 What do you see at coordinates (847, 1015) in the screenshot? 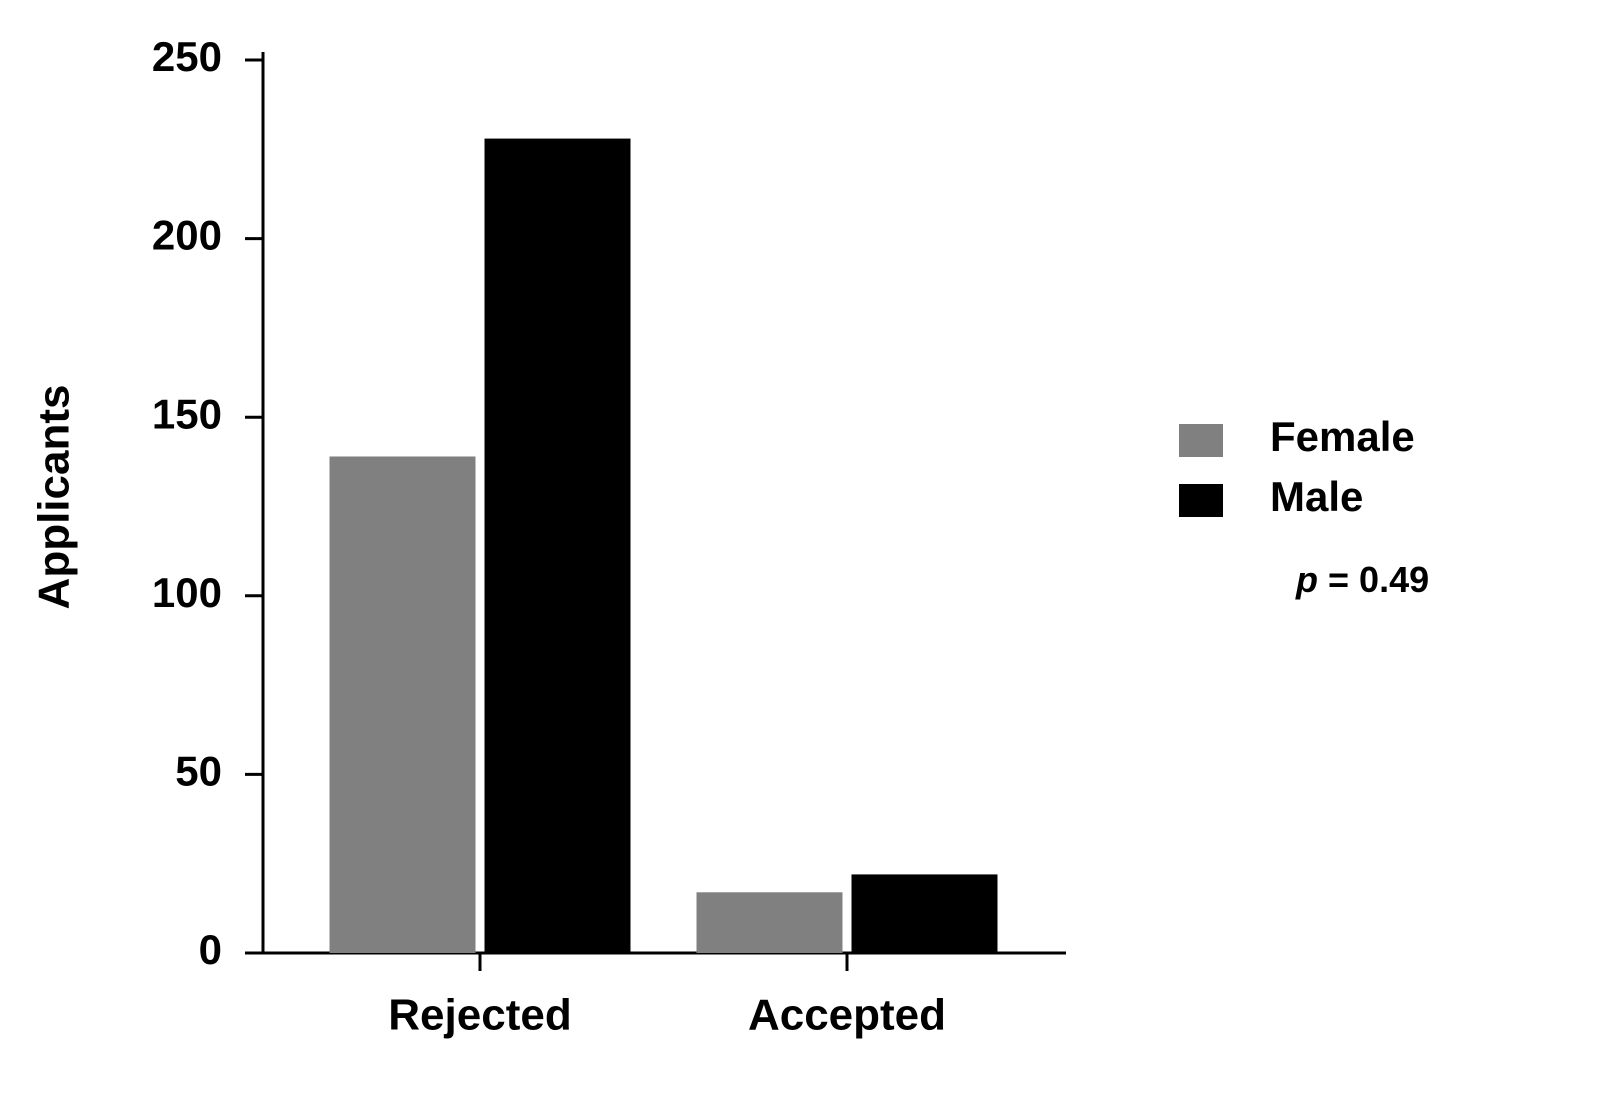
I see `x-tick-label: Accepted` at bounding box center [847, 1015].